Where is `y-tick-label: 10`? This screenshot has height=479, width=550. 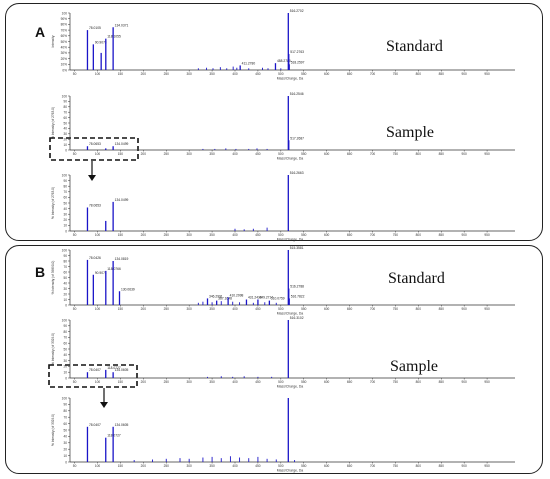
y-tick-label: 10 is located at coordinates (65, 226).